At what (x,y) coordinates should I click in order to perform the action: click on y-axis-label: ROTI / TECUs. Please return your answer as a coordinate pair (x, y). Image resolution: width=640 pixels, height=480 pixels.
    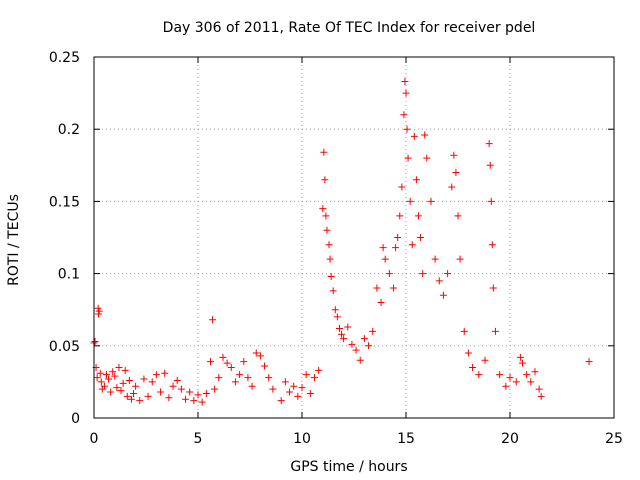
    Looking at the image, I should click on (14, 240).